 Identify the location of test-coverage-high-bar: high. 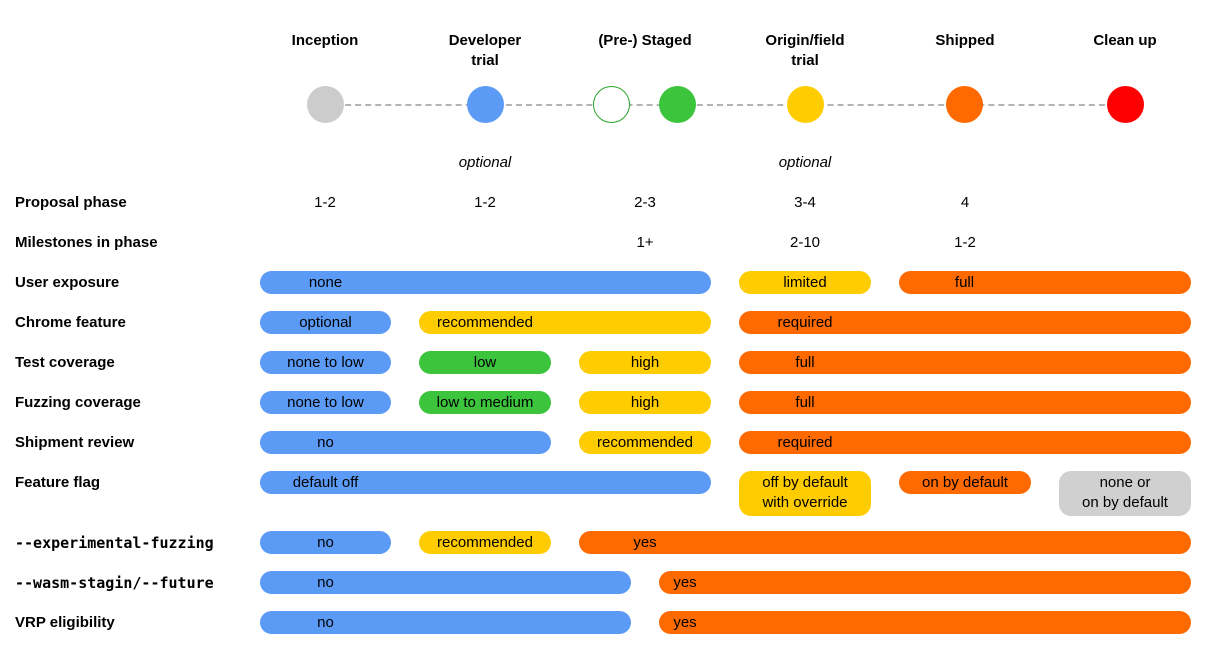
(645, 362).